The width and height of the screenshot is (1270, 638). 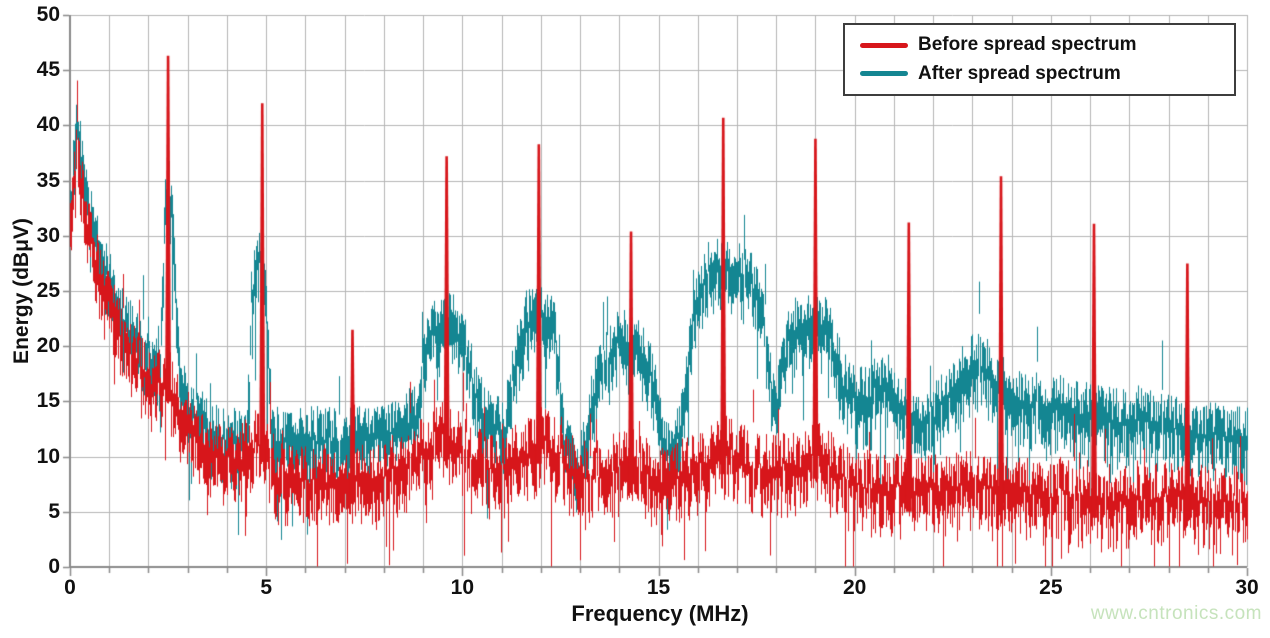 What do you see at coordinates (48, 401) in the screenshot?
I see `y-tick-label: 15` at bounding box center [48, 401].